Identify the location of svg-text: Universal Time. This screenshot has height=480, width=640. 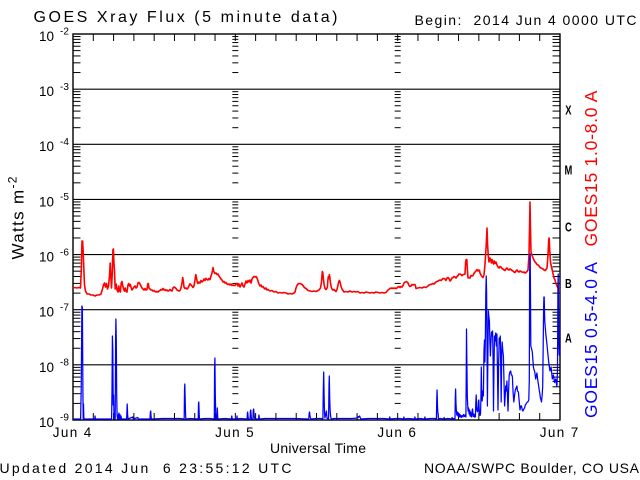
(318, 448).